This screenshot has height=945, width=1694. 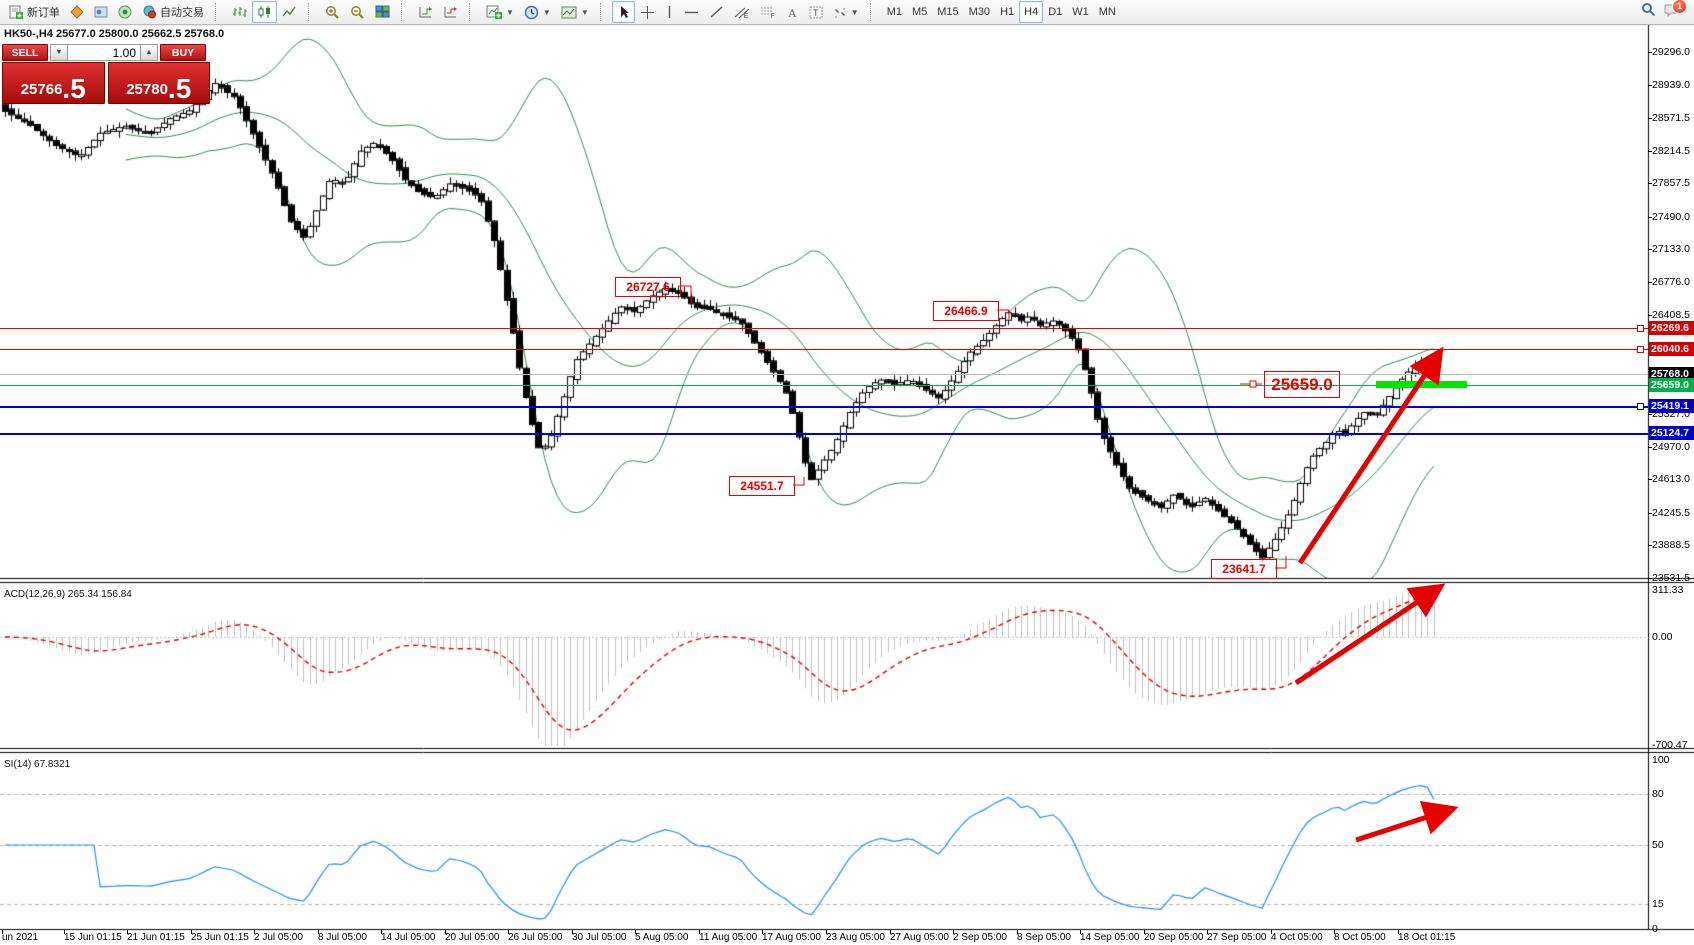 I want to click on templates-icon, so click(x=569, y=12).